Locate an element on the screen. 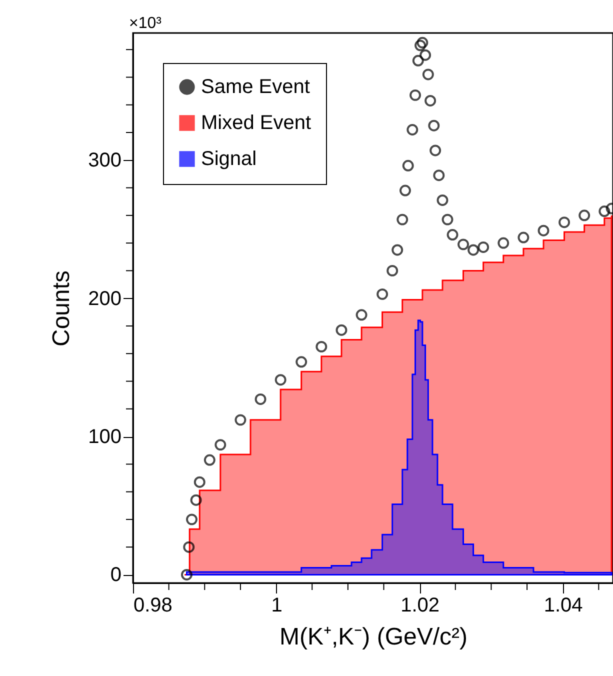 Image resolution: width=613 pixels, height=676 pixels. x-tick-label: 1 is located at coordinates (276, 605).